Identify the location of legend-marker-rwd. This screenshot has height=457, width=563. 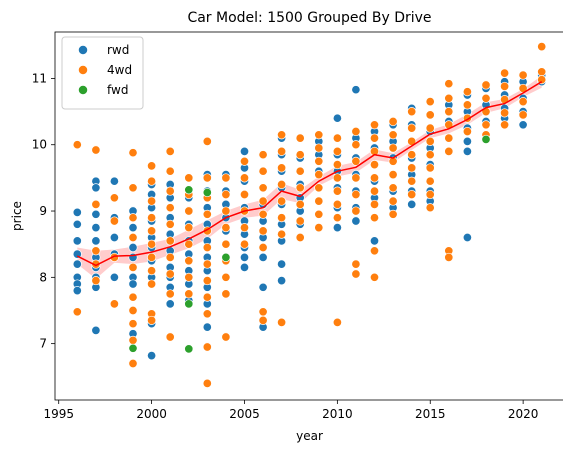
(83, 50).